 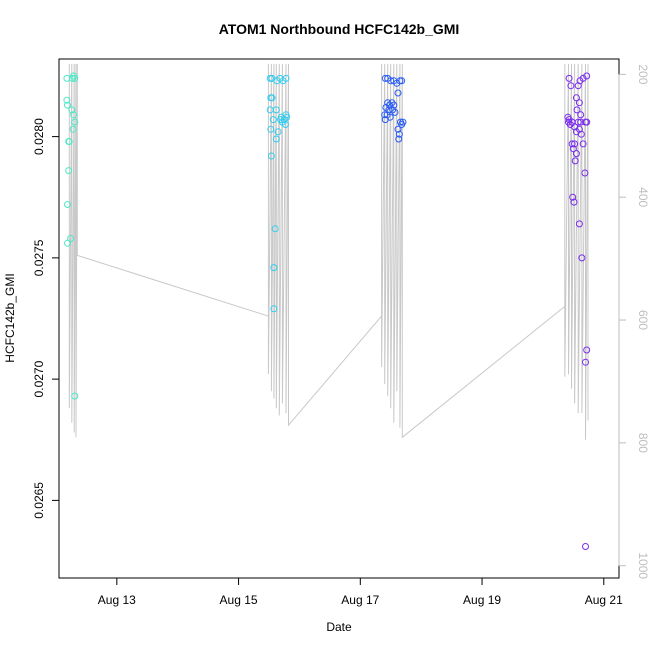 What do you see at coordinates (117, 600) in the screenshot?
I see `x-tick-label: Aug 13` at bounding box center [117, 600].